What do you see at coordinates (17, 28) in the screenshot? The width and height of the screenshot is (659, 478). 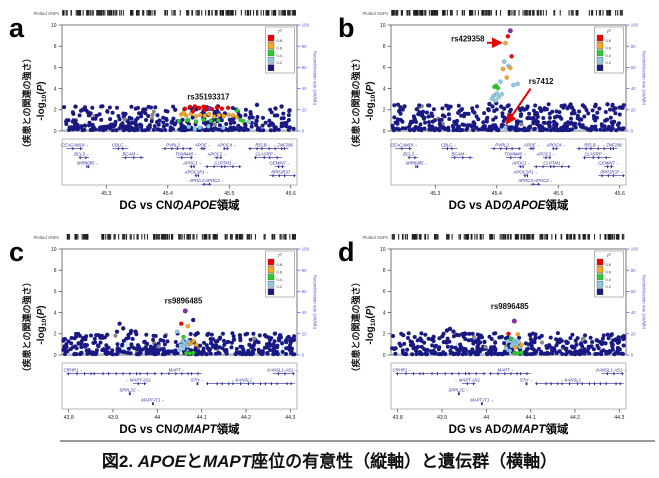 I see `panel-letter: a` at bounding box center [17, 28].